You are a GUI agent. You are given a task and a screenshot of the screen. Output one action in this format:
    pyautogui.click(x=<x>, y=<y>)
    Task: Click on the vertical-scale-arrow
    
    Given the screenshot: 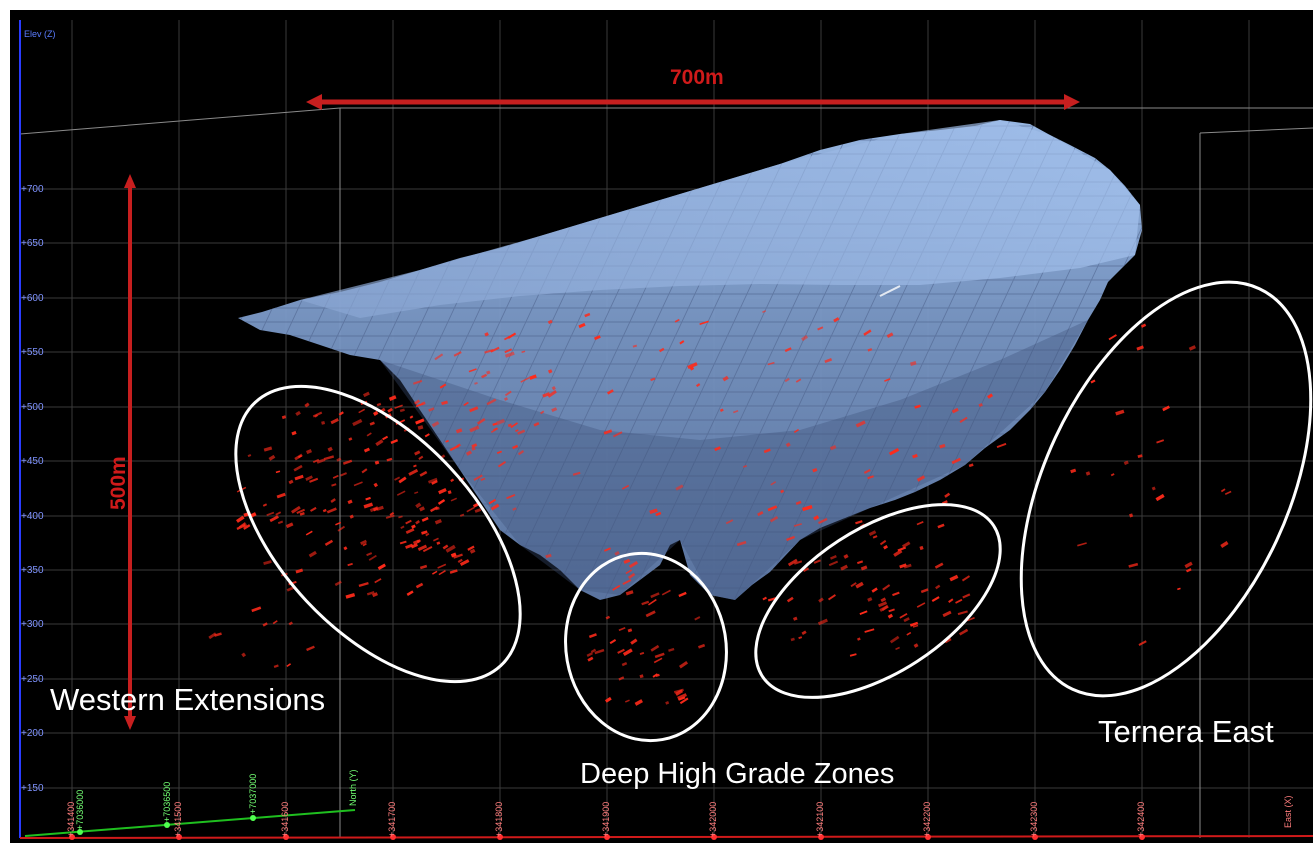 What is the action you would take?
    pyautogui.click(x=130, y=452)
    